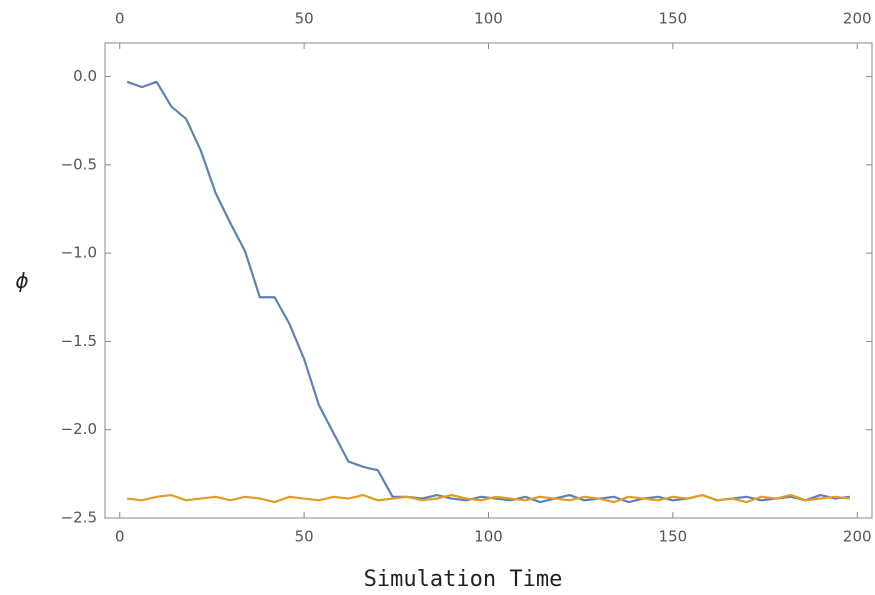 Image resolution: width=875 pixels, height=595 pixels. What do you see at coordinates (304, 19) in the screenshot?
I see `x-tick-label-top: 50` at bounding box center [304, 19].